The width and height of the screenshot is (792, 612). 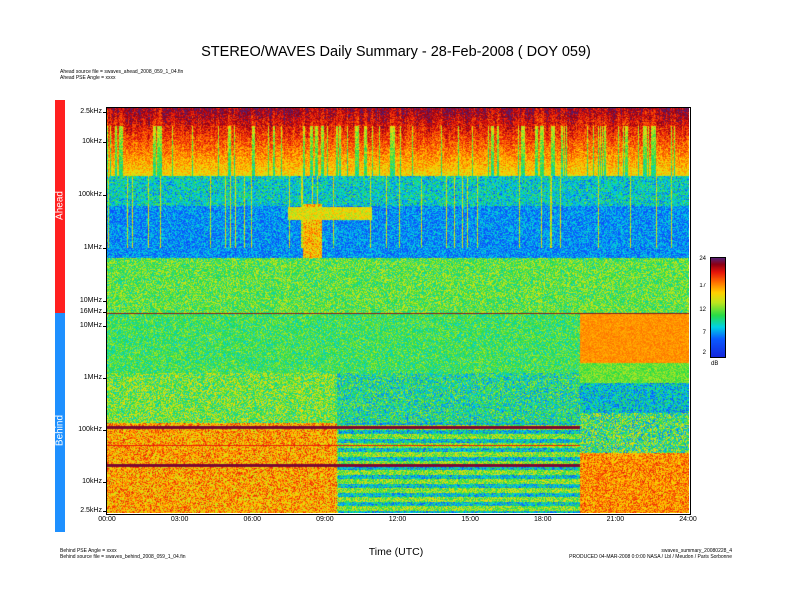 I want to click on colorbar, so click(x=718, y=307).